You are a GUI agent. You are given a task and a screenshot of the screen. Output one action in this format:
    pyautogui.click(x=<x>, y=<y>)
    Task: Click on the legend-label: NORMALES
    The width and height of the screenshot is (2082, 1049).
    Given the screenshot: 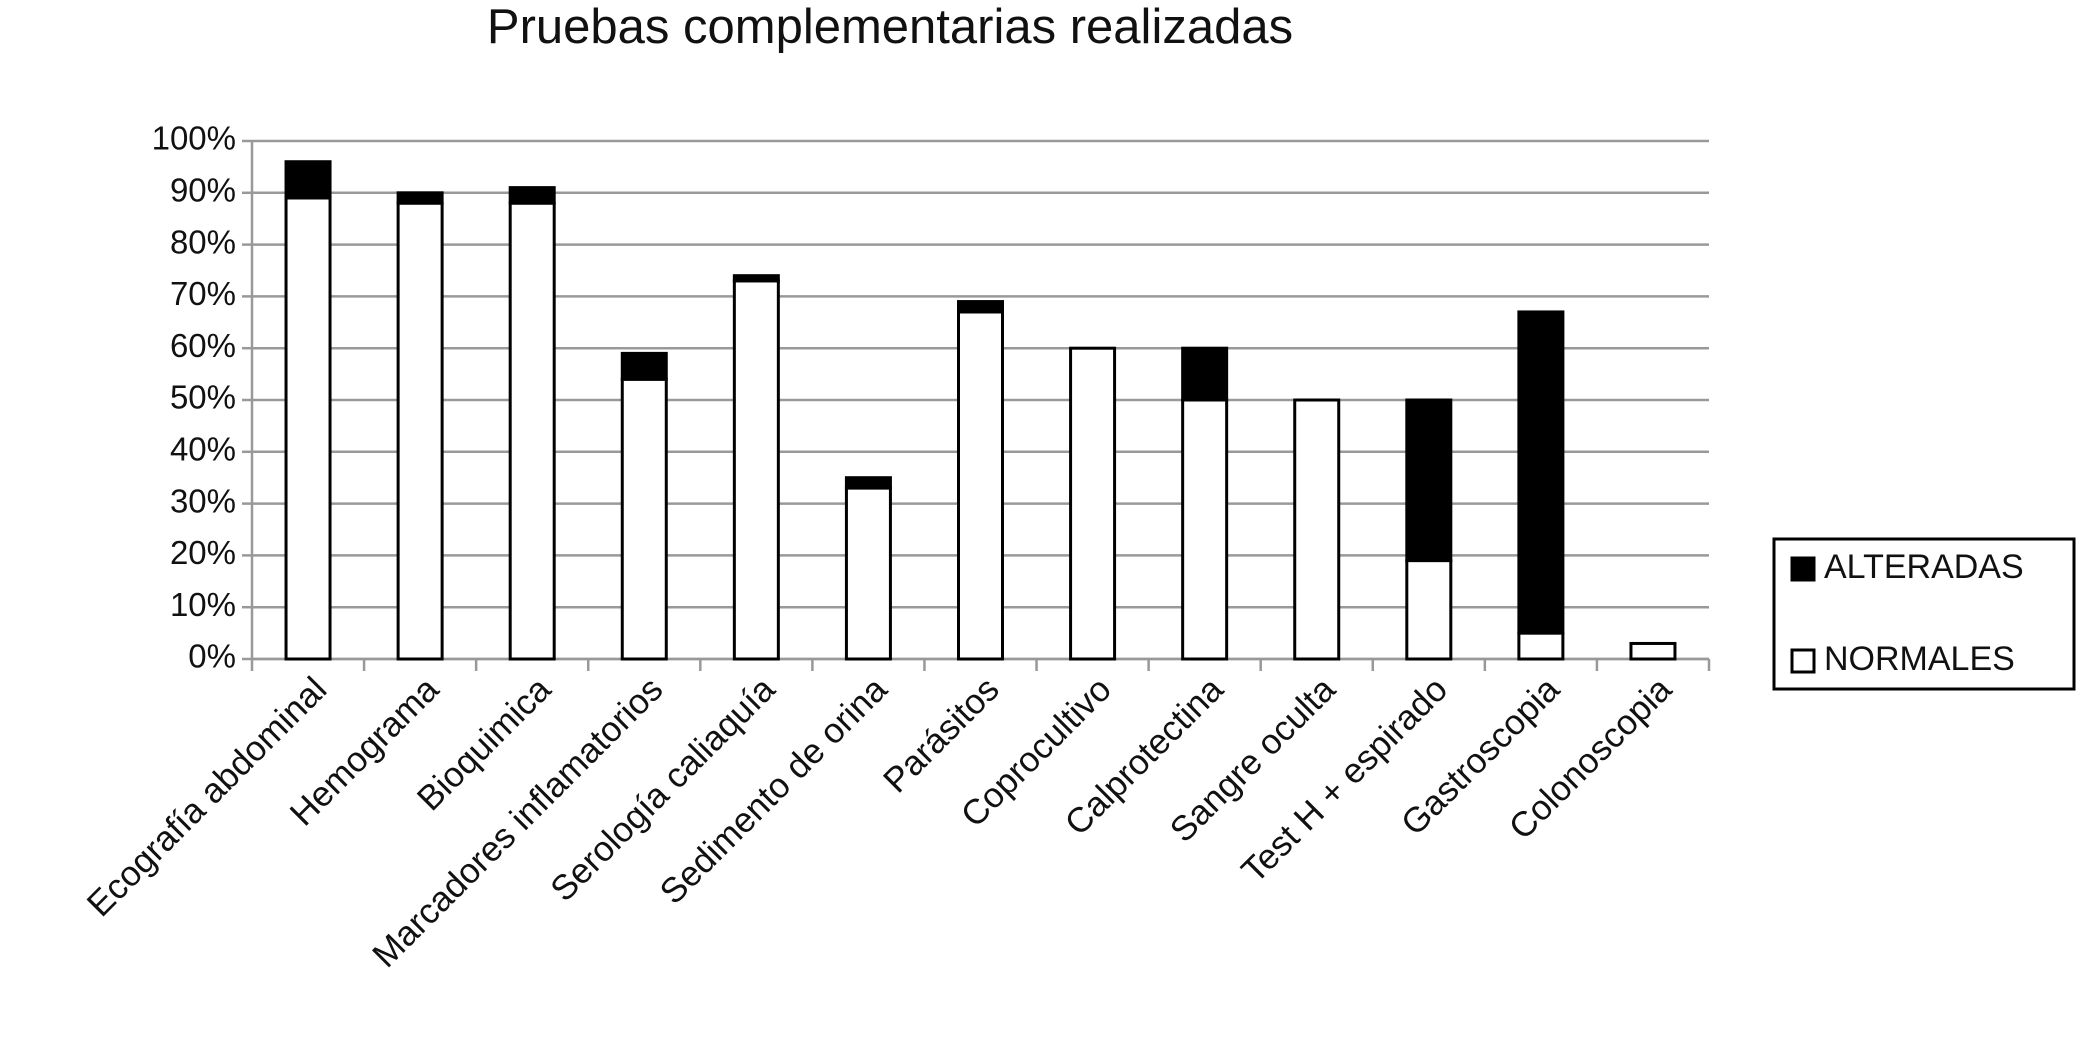 What is the action you would take?
    pyautogui.click(x=1919, y=659)
    